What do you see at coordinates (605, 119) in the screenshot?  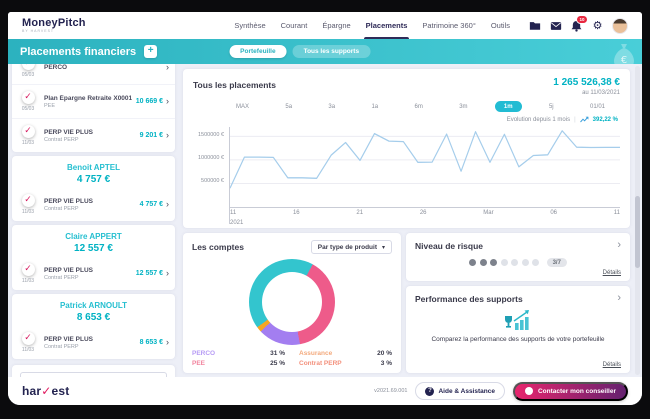 I see `evolution-value: 392,22 %` at bounding box center [605, 119].